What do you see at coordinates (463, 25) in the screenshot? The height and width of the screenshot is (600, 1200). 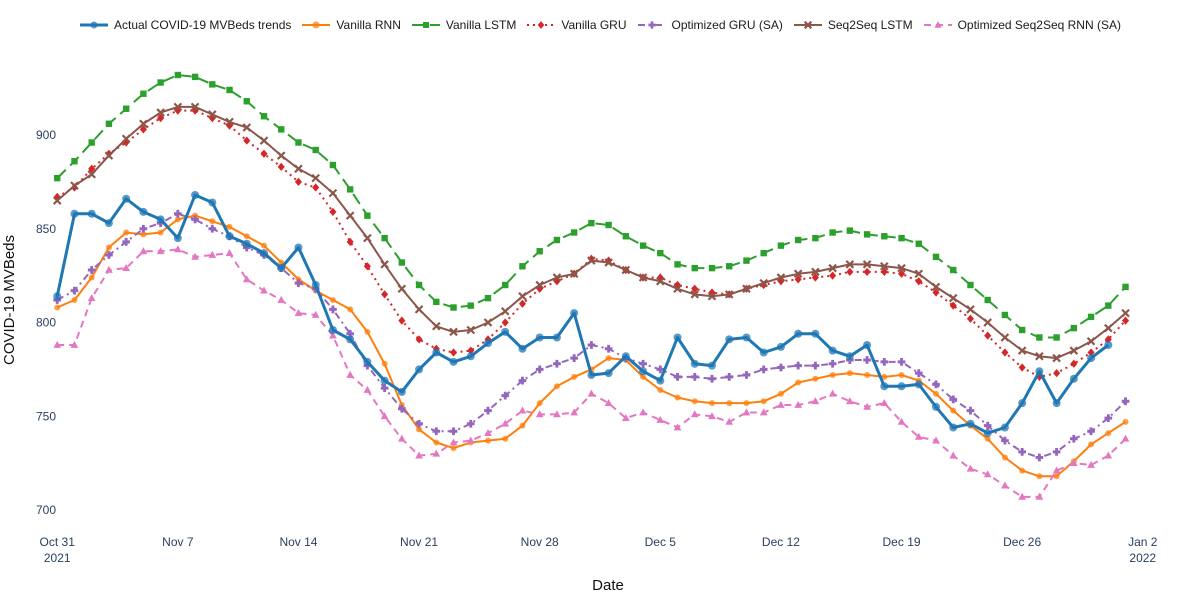 I see `legend-item-3: Vanilla LSTM` at bounding box center [463, 25].